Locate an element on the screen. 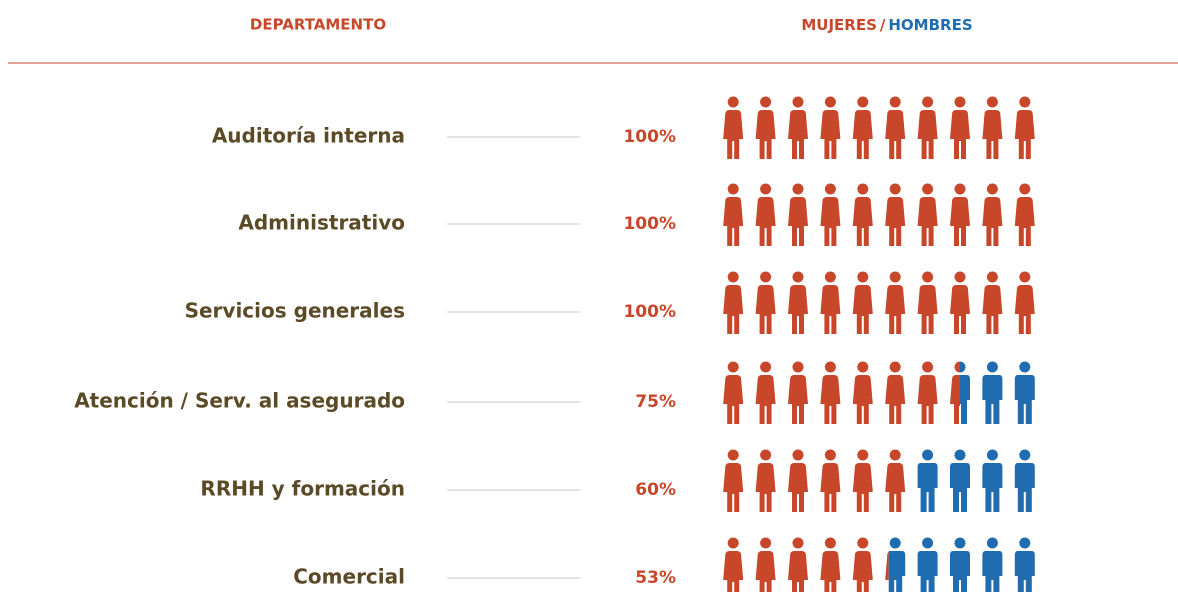 This screenshot has width=1178, height=592. category-label: Auditoría interna is located at coordinates (308, 136).